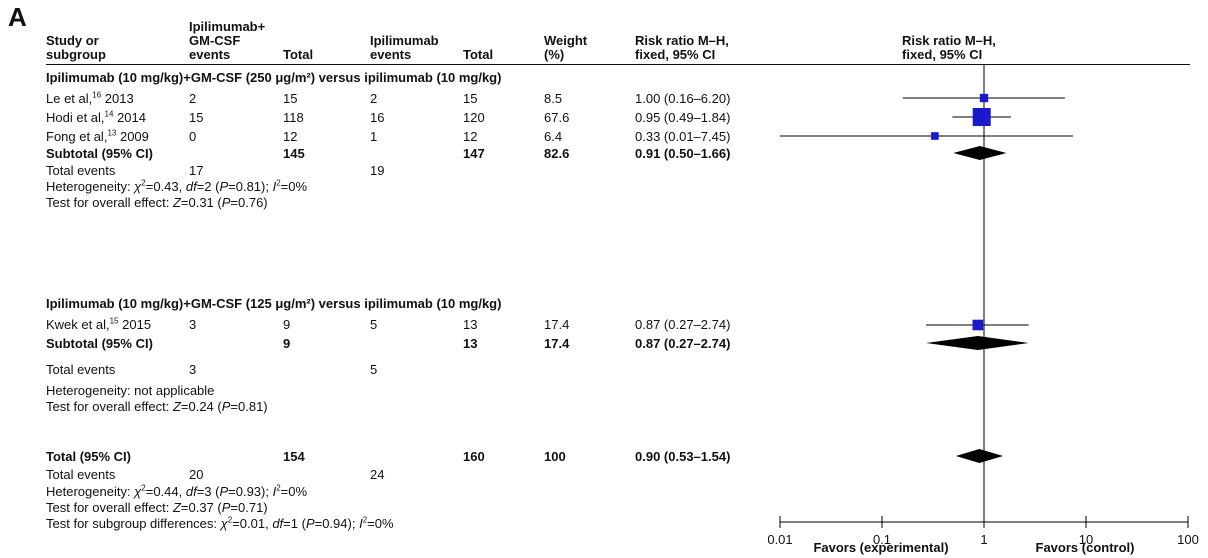 This screenshot has height=558, width=1208. I want to click on panel-letter: A, so click(17, 17).